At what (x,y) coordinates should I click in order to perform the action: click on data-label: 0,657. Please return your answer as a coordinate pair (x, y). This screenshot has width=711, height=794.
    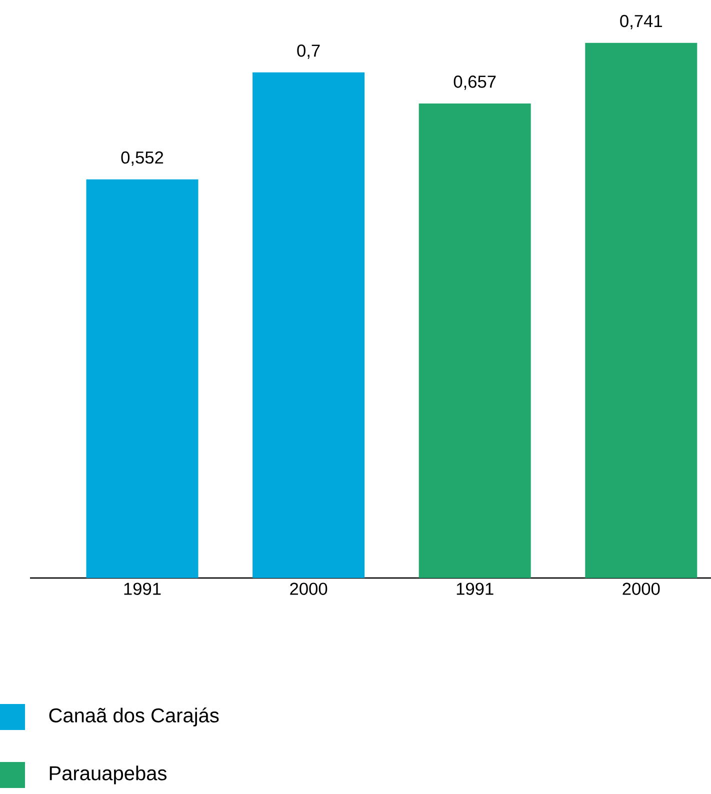
    Looking at the image, I should click on (475, 83).